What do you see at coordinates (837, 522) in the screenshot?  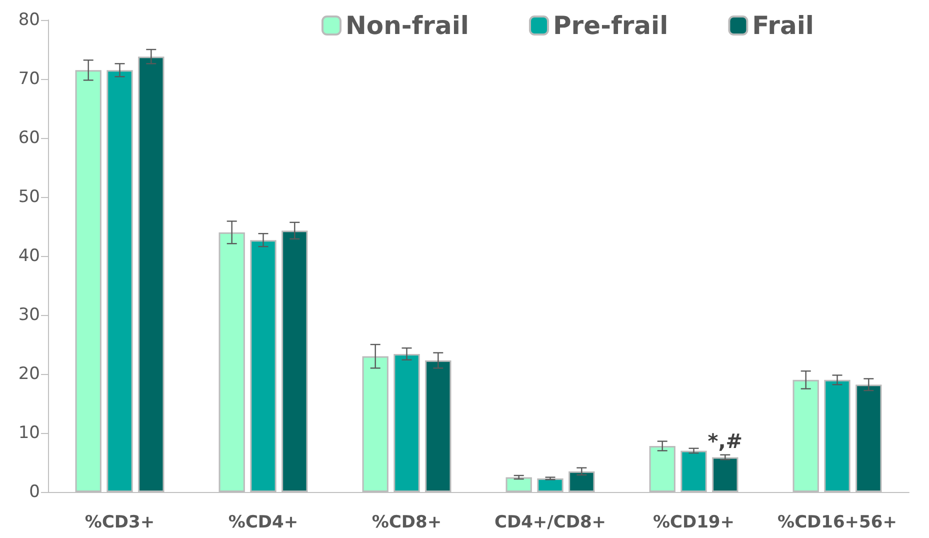 I see `x-tick-label: %CD16+56+` at bounding box center [837, 522].